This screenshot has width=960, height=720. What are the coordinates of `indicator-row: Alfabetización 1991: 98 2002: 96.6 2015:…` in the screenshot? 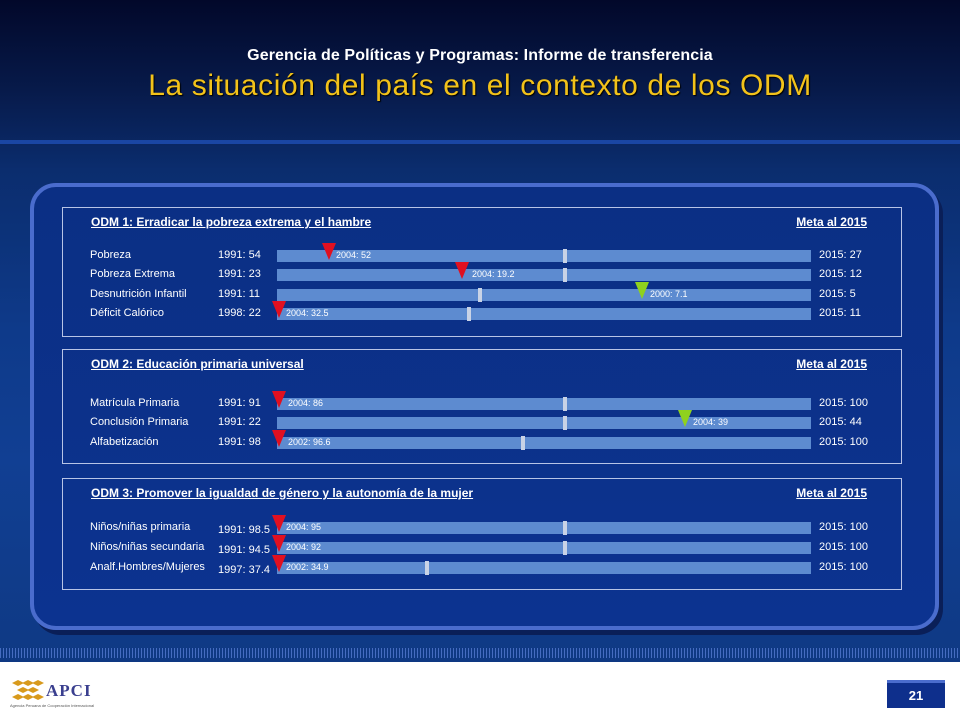 It's located at (482, 441).